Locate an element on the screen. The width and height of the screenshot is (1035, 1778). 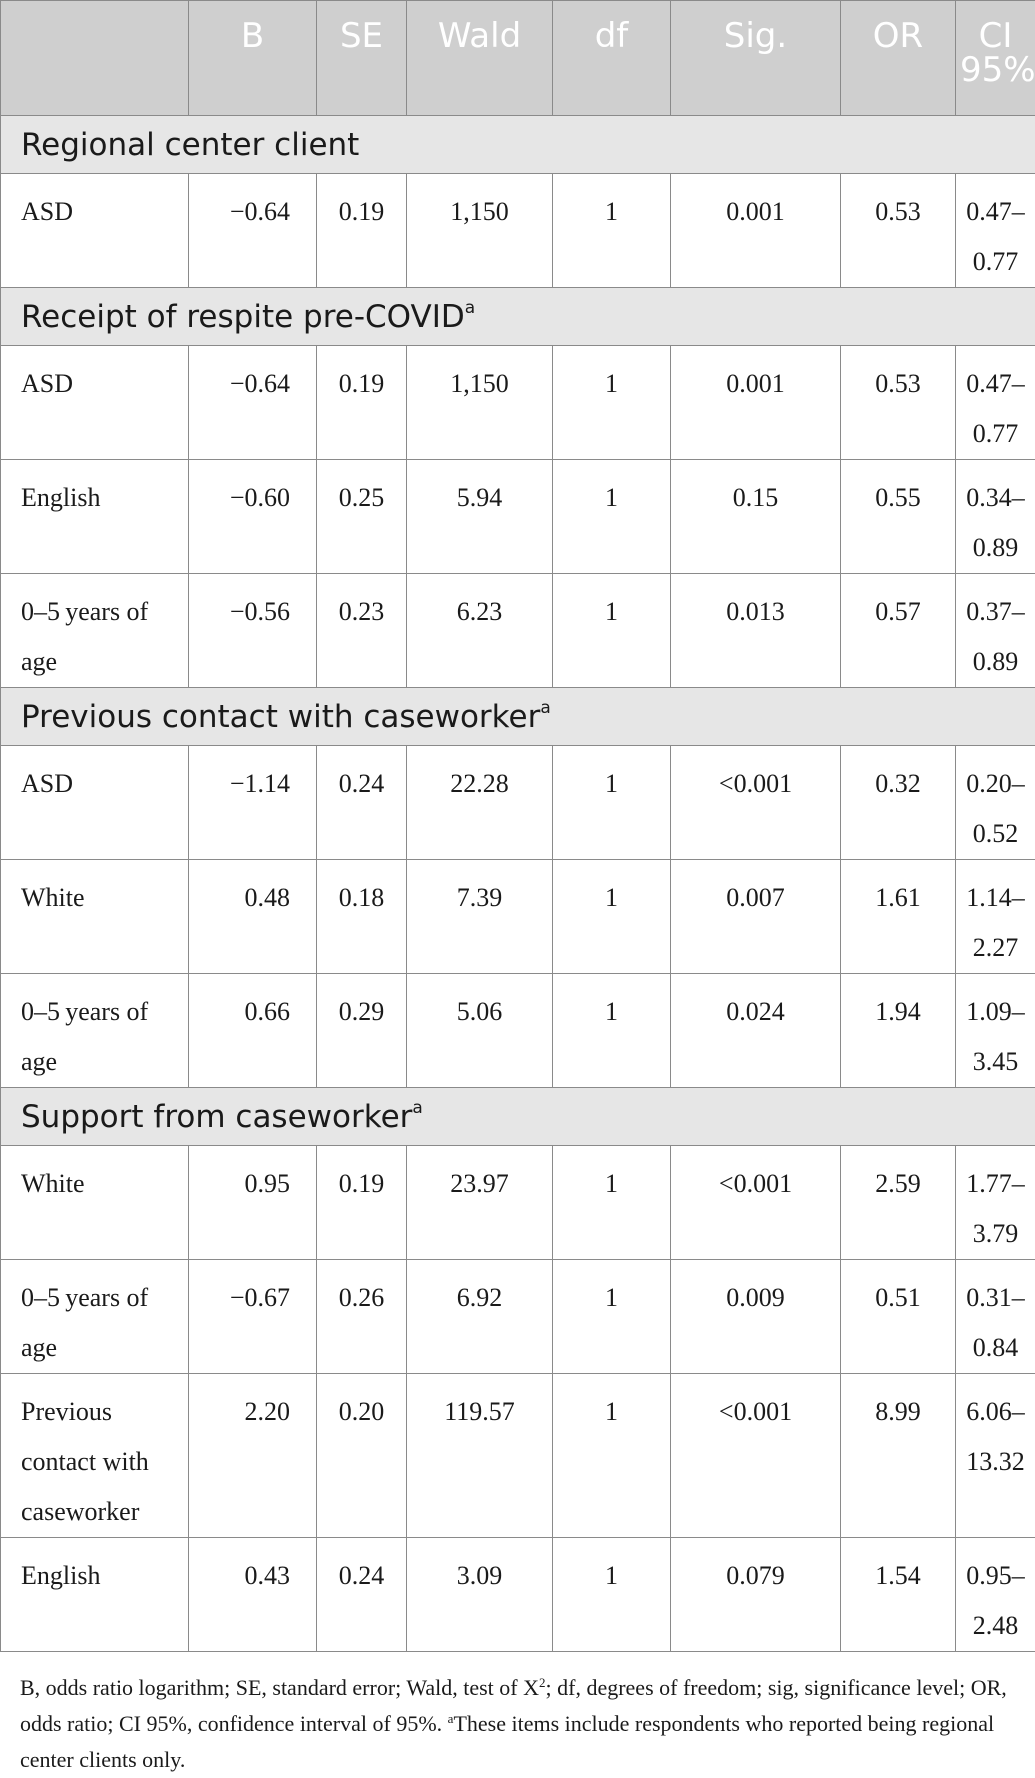
wald-cell: 7.39 is located at coordinates (480, 917).